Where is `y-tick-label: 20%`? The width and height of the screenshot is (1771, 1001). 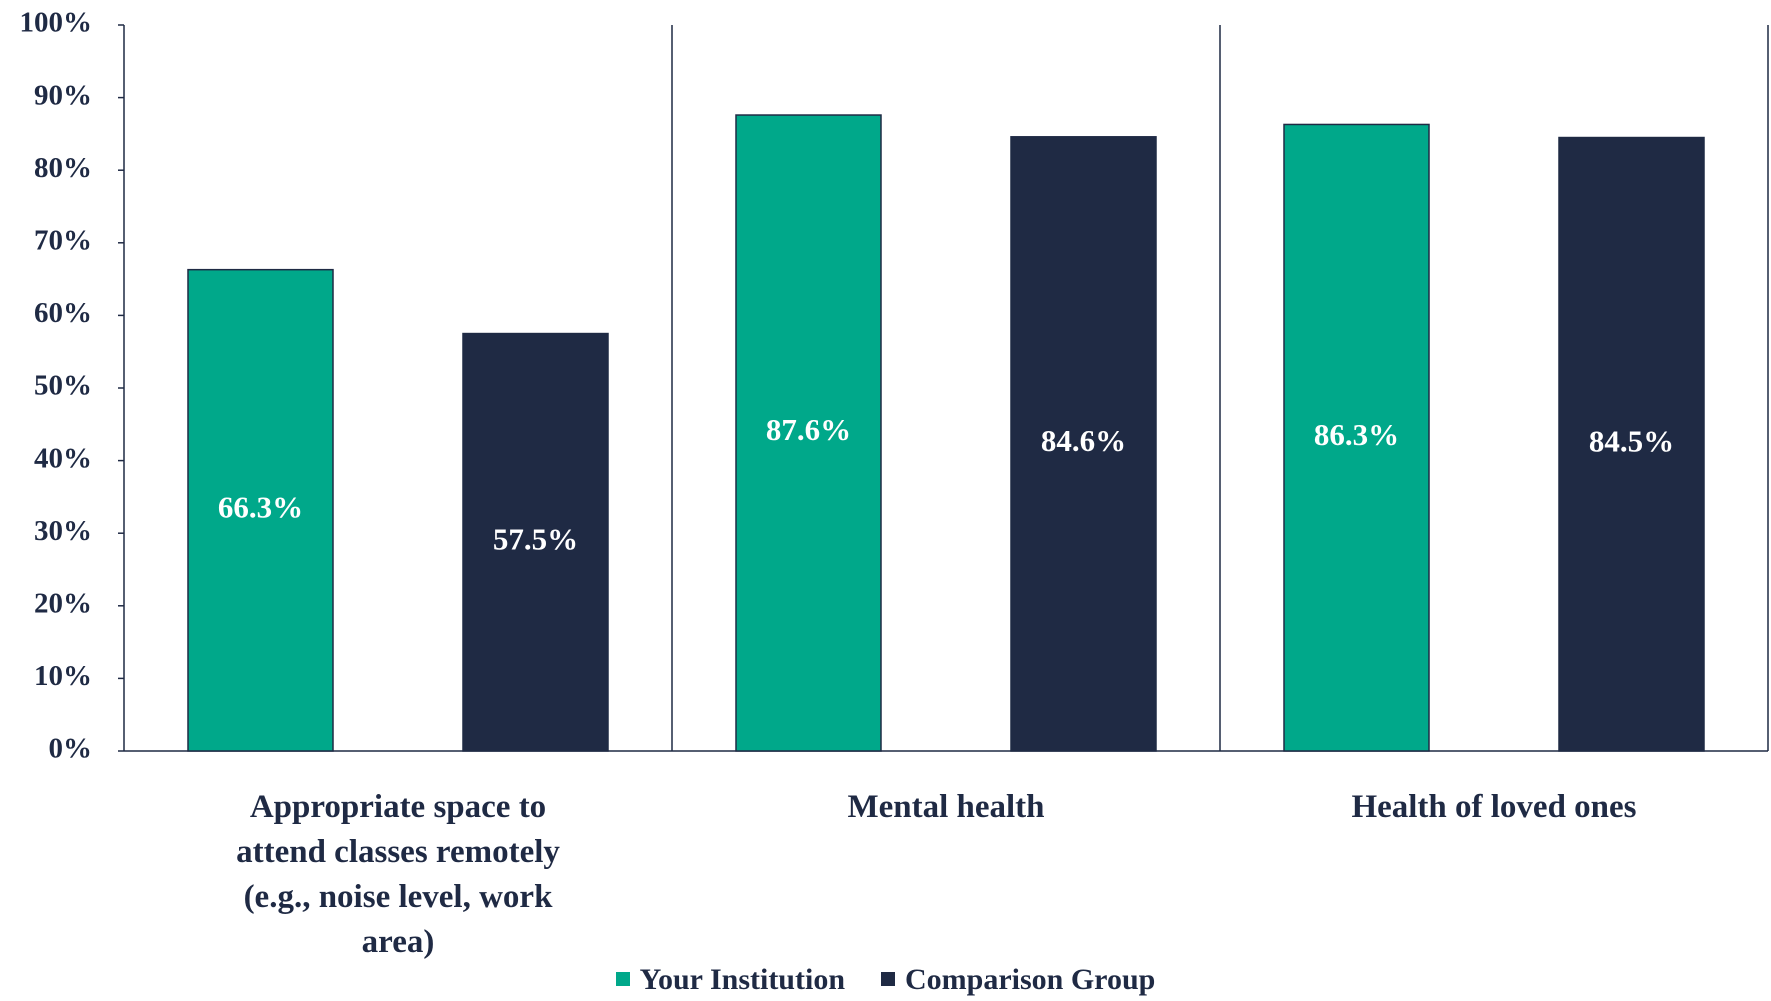 y-tick-label: 20% is located at coordinates (63, 603).